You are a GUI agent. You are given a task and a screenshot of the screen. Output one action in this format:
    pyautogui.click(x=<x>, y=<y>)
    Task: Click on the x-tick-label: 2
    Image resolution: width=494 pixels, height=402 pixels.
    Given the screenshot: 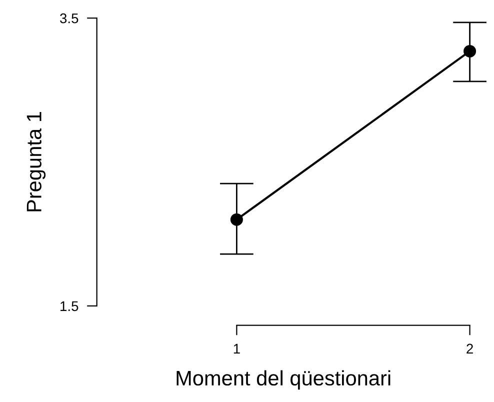 What is the action you would take?
    pyautogui.click(x=469, y=349)
    